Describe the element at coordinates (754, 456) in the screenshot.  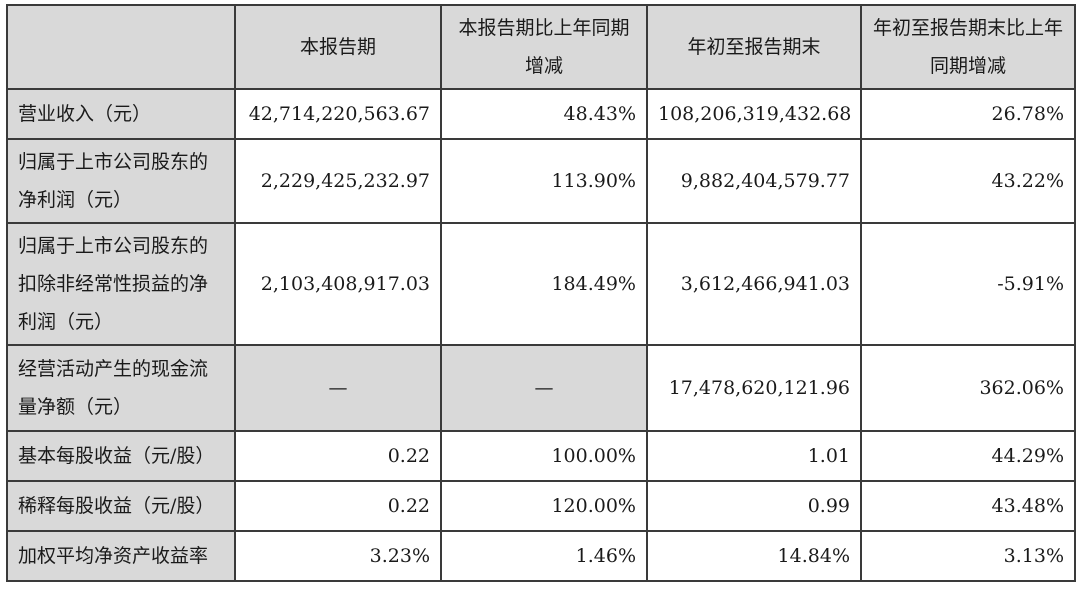
I see `cell-value: 1.01` at that location.